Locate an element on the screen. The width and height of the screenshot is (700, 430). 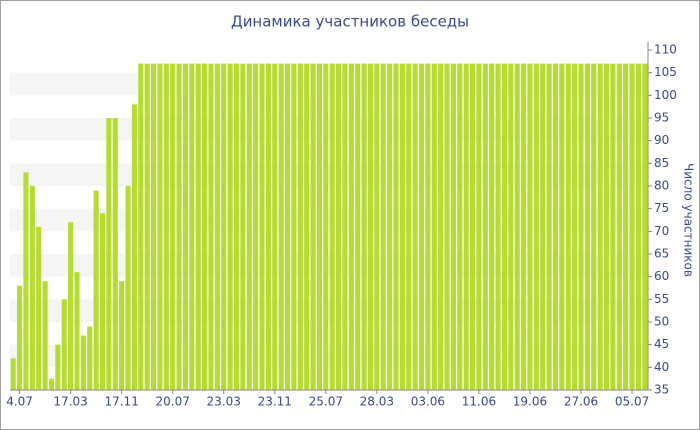
x-tick-label: 20.07 is located at coordinates (173, 402).